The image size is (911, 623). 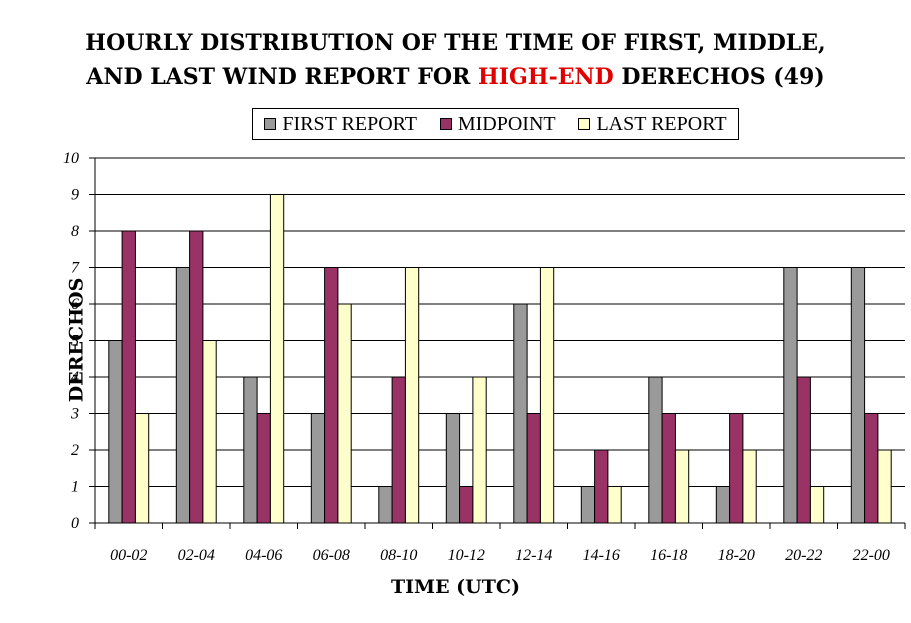 I want to click on y-tick-label: 4, so click(x=75, y=377).